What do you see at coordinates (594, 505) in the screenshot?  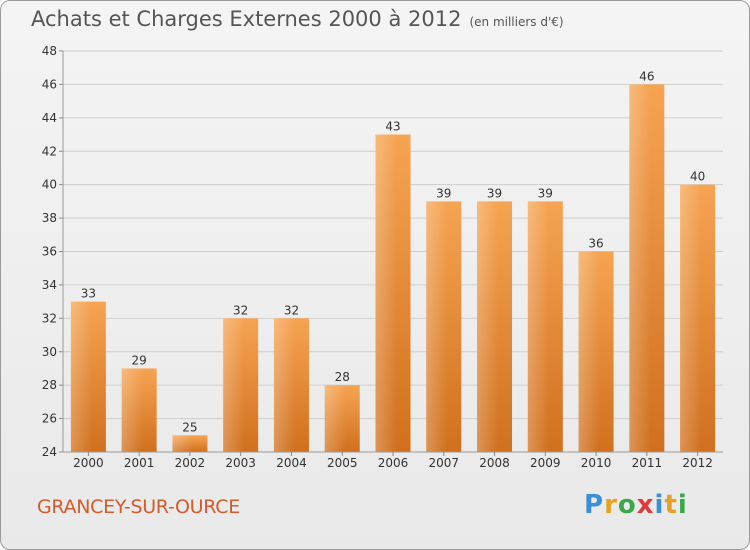 I see `logo-letter: P` at bounding box center [594, 505].